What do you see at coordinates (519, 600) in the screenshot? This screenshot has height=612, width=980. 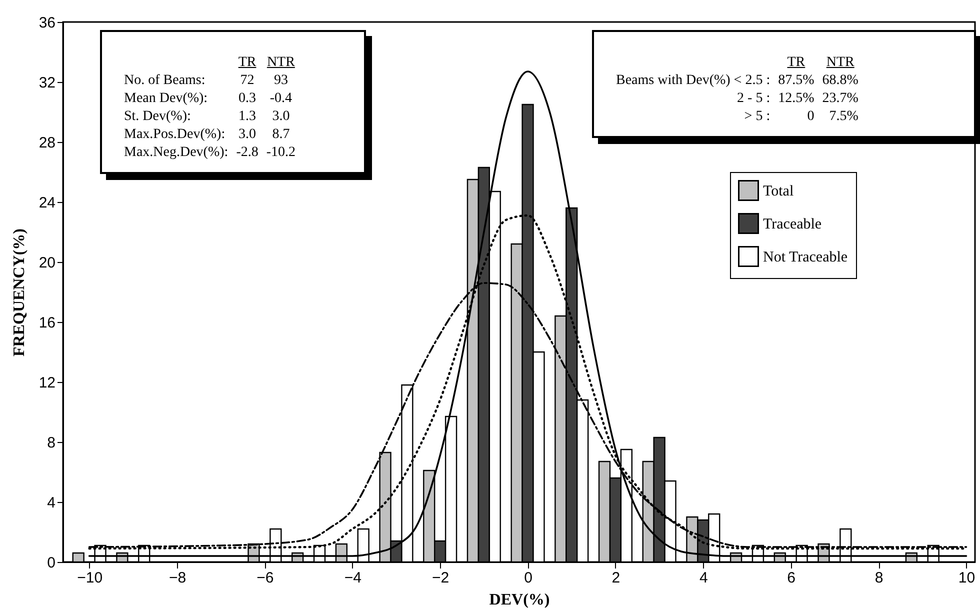 I see `x-axis-title: DEV(%)` at bounding box center [519, 600].